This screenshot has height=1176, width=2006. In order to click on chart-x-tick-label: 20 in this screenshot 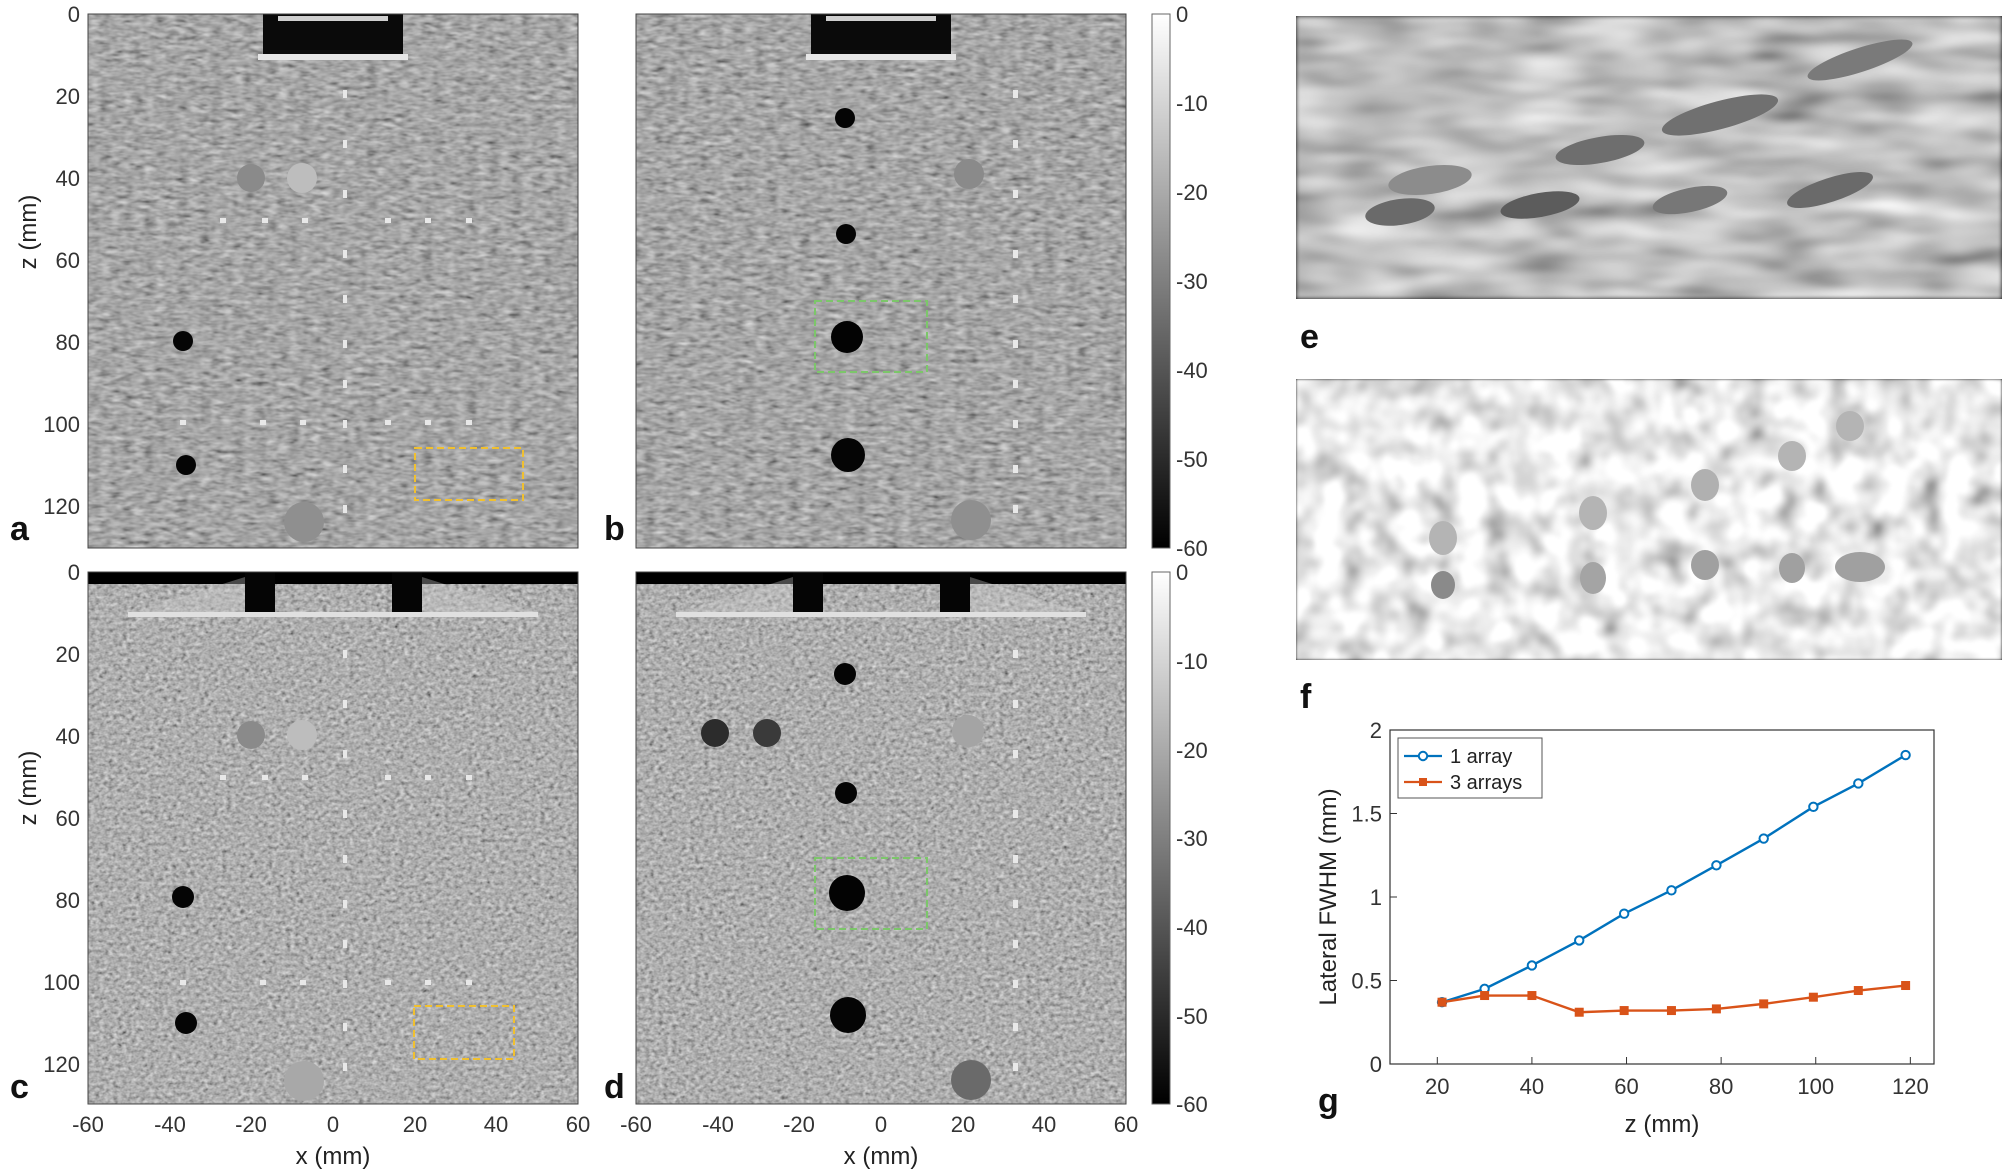, I will do `click(1437, 1086)`.